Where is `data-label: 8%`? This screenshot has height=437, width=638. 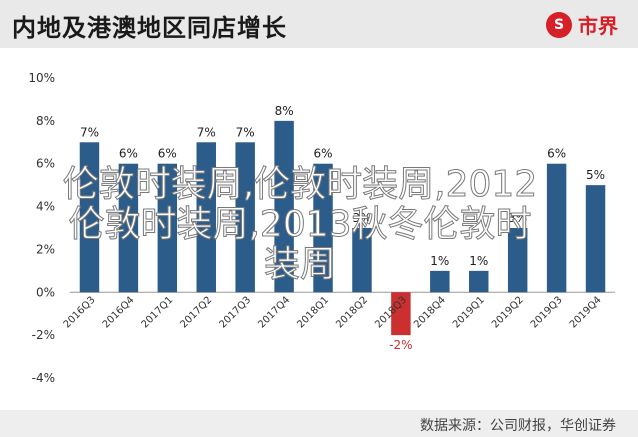
data-label: 8% is located at coordinates (284, 111).